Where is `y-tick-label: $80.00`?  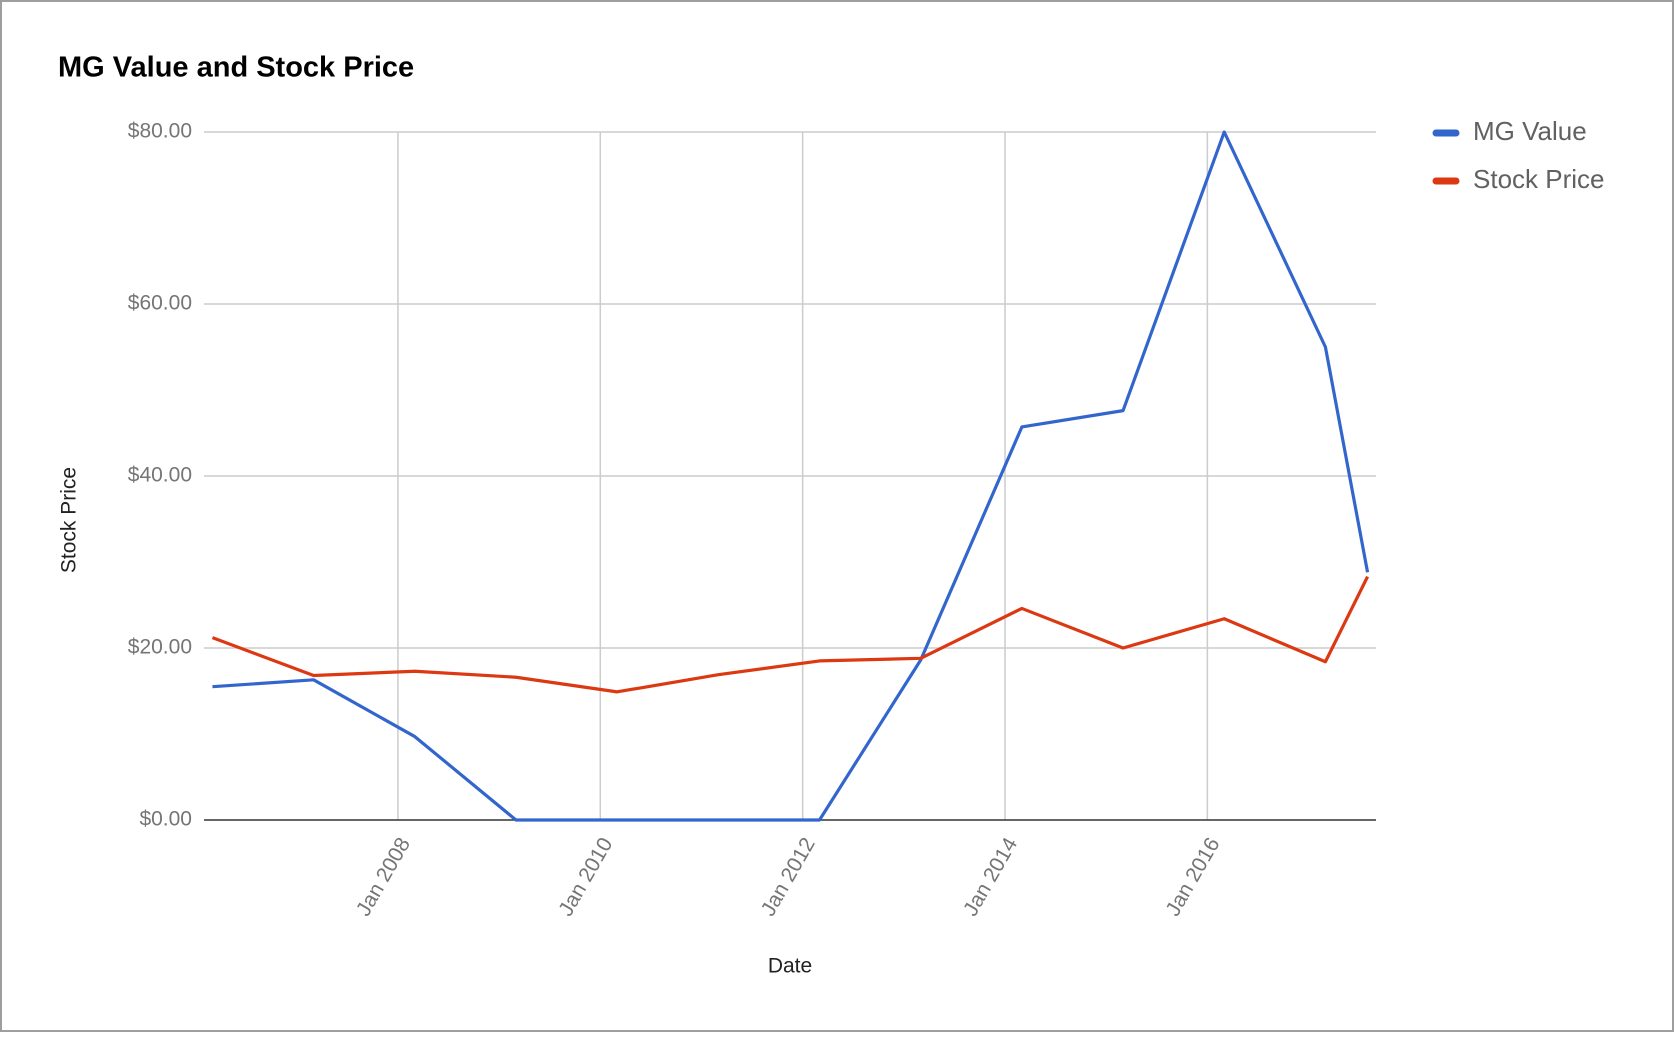 y-tick-label: $80.00 is located at coordinates (160, 131).